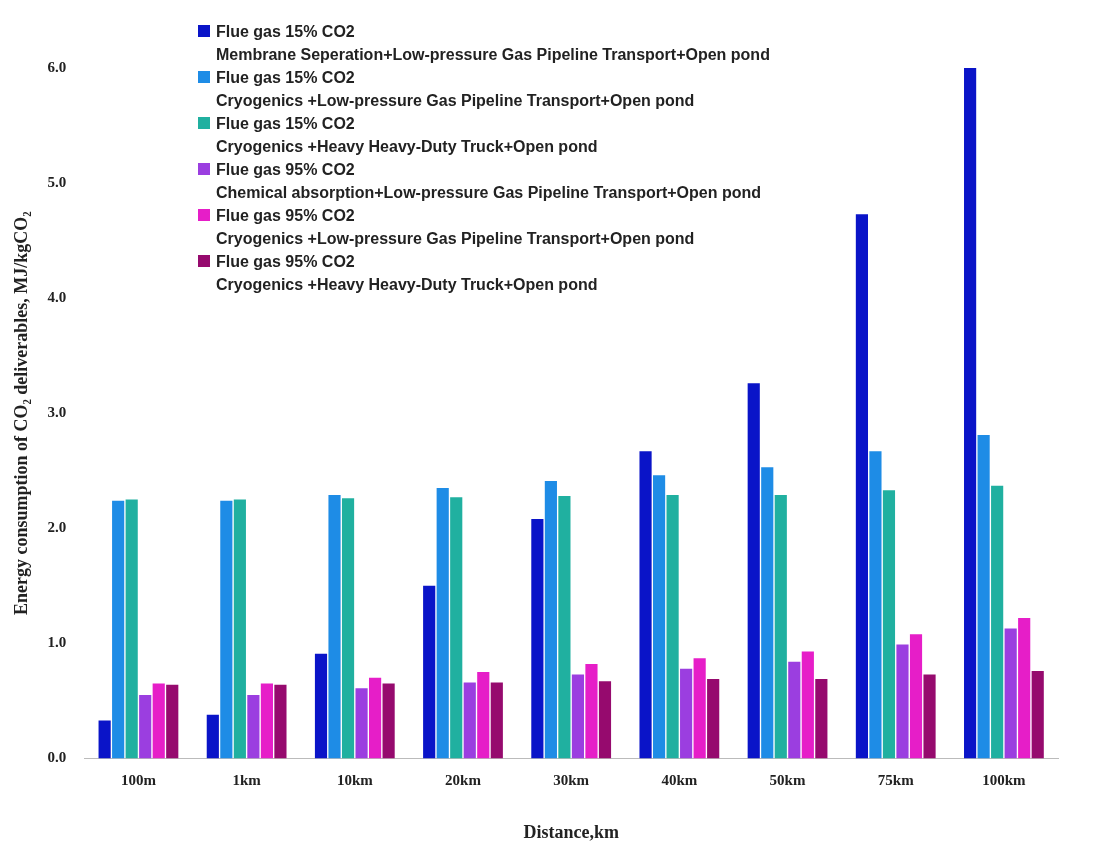  Describe the element at coordinates (488, 181) in the screenshot. I see `legend-label: Flue gas 95% CO2 Chemical absorption+Low-pressure Gas Pipeline Transport+Open pond` at that location.